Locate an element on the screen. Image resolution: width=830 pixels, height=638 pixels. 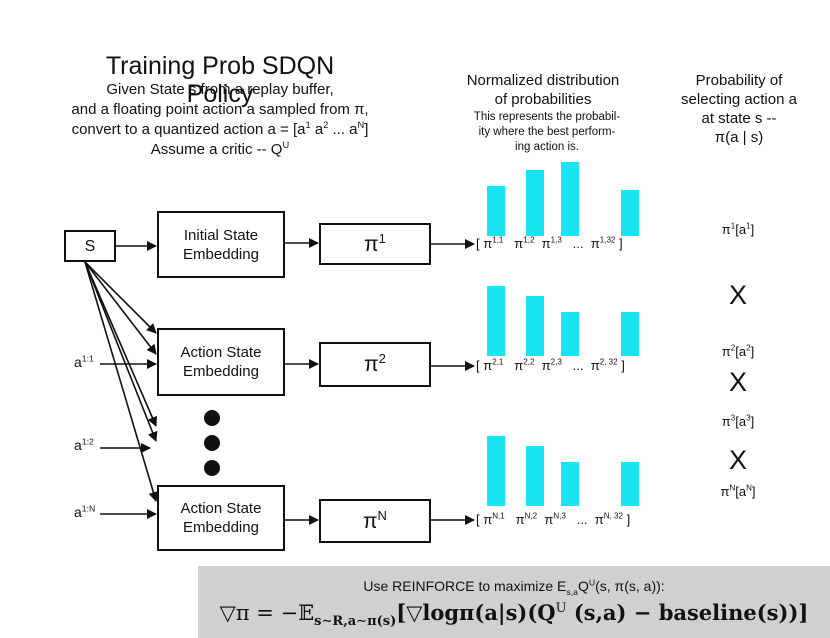
reinforce-banner is located at coordinates (514, 602).